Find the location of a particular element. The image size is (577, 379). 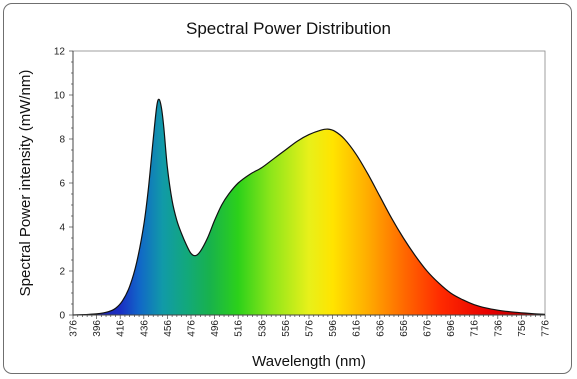

x-tick-label: 556 is located at coordinates (286, 328).